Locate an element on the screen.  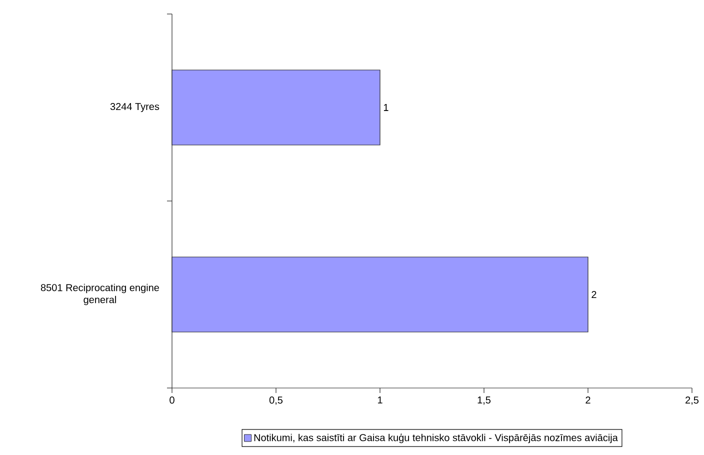
data-label: 2 is located at coordinates (594, 294).